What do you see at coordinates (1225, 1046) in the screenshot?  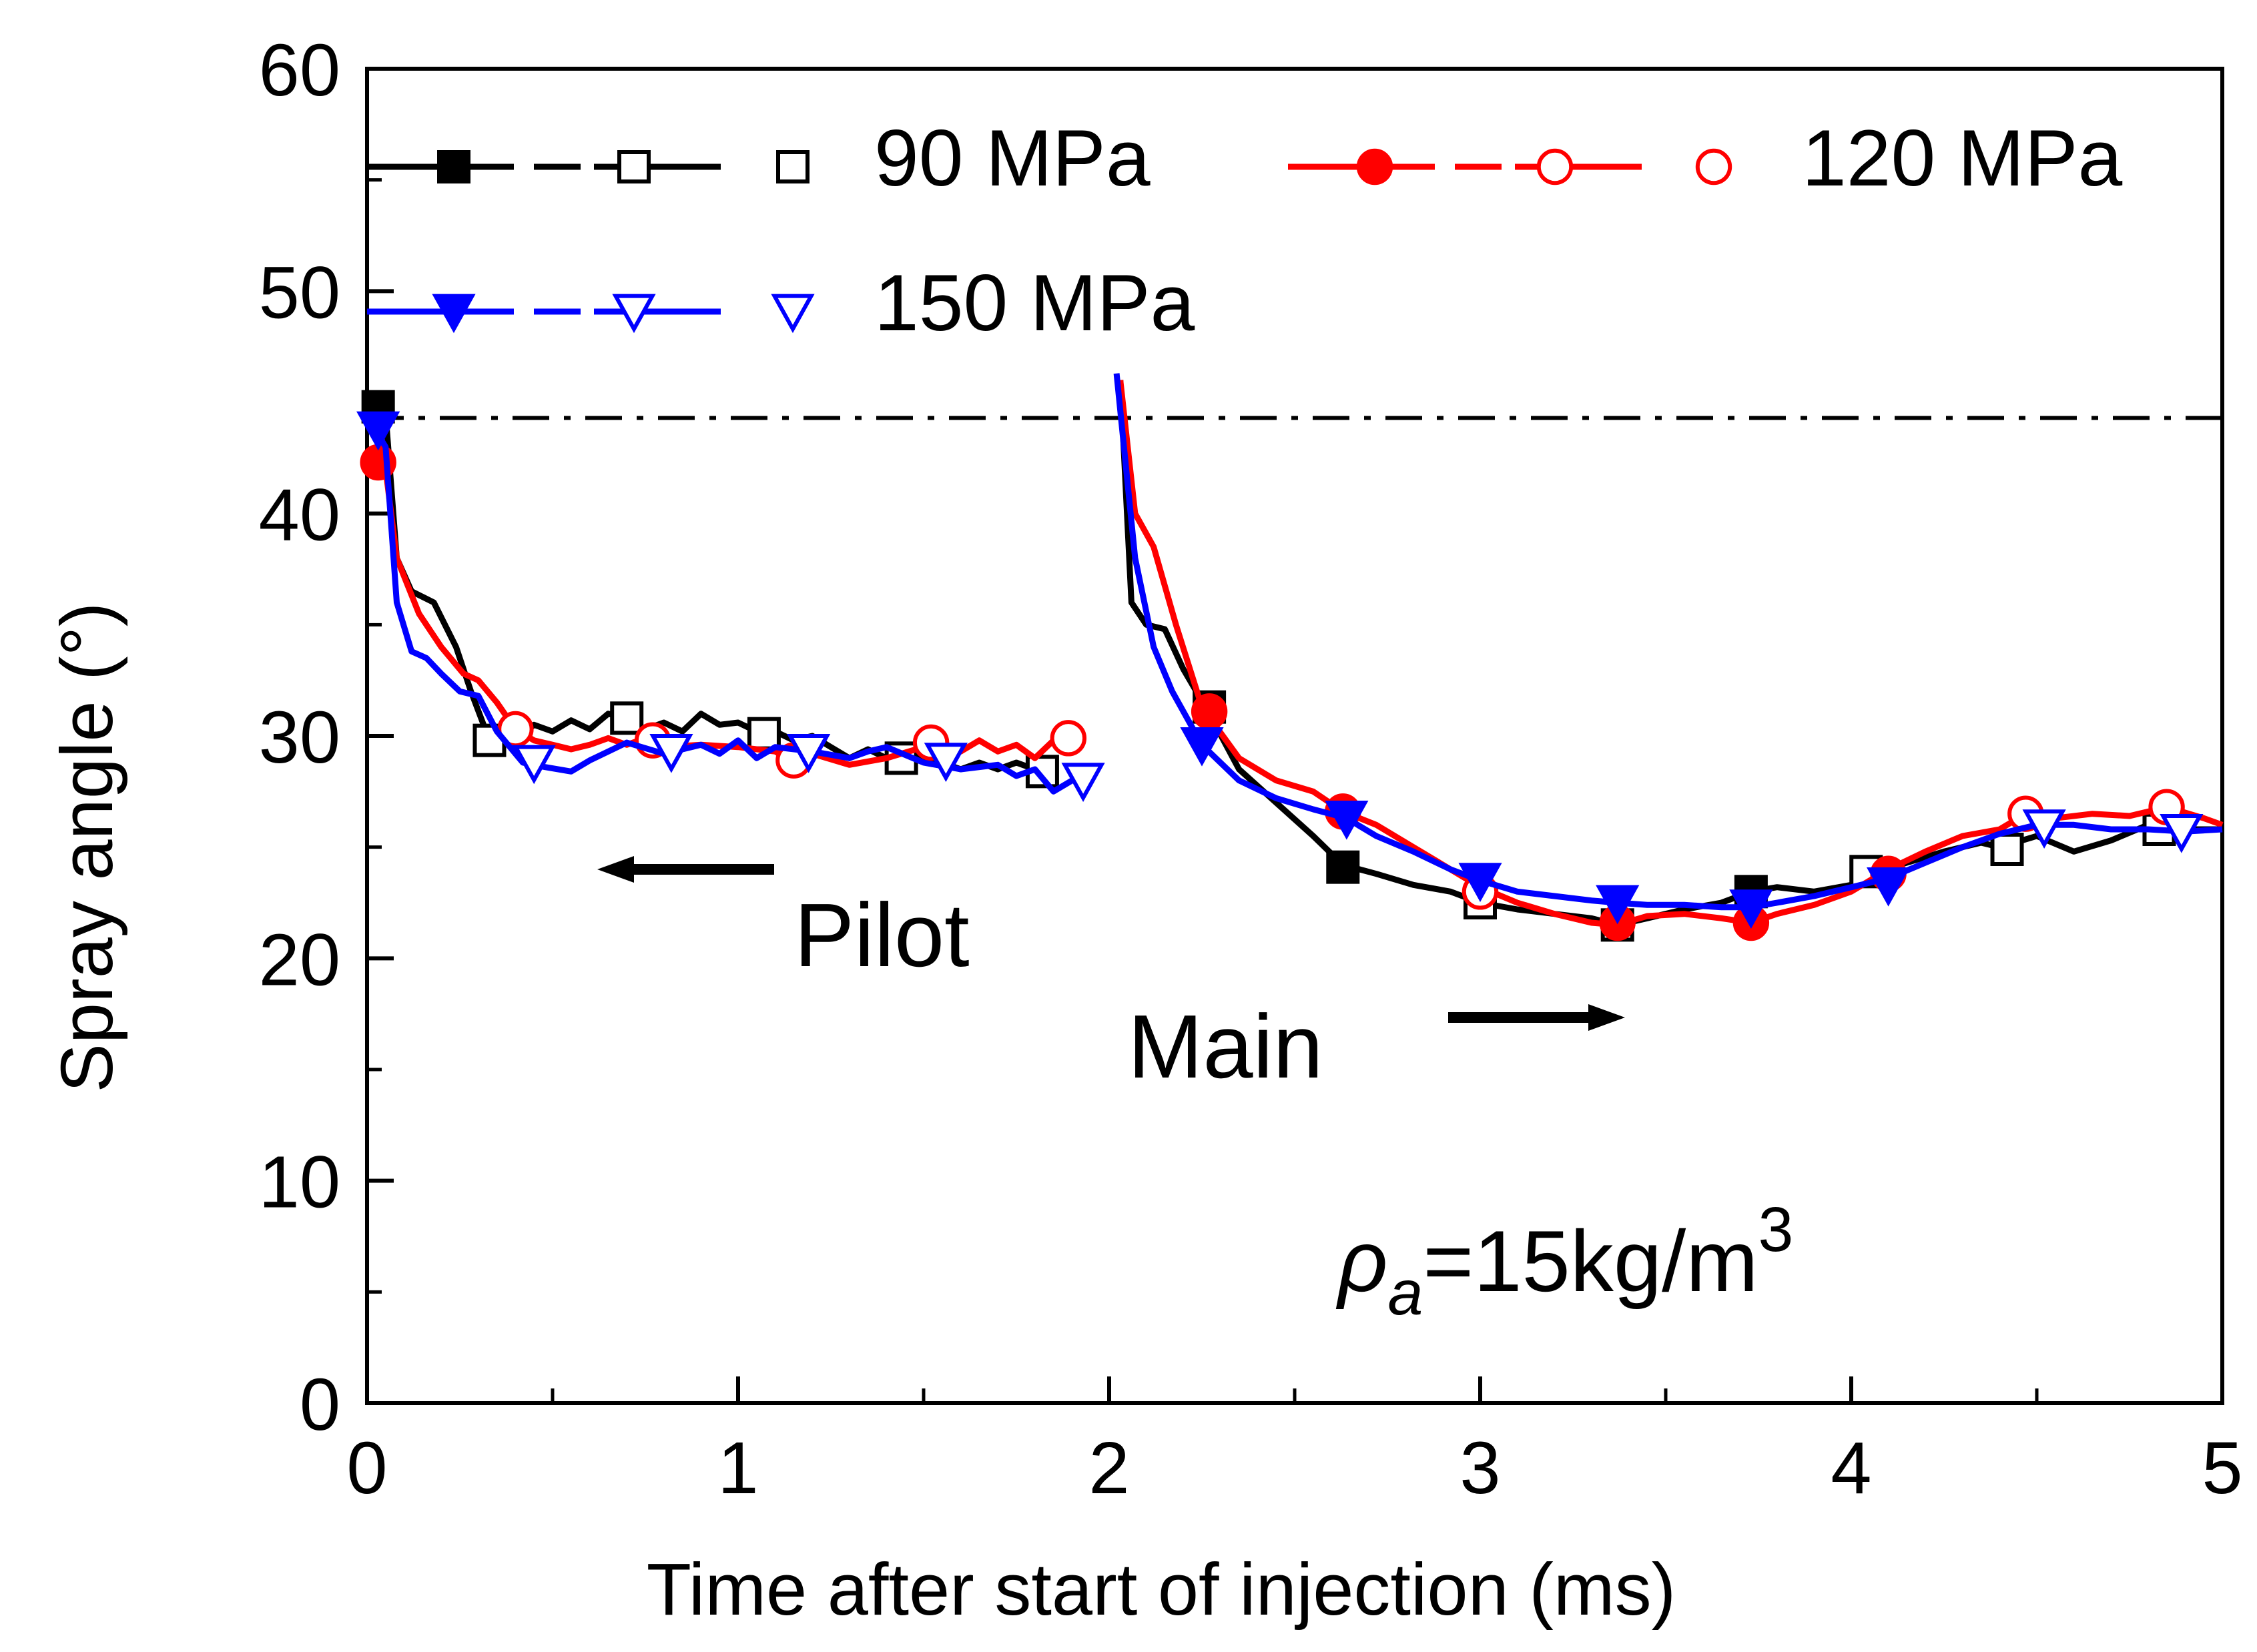 I see `main-label: Main` at bounding box center [1225, 1046].